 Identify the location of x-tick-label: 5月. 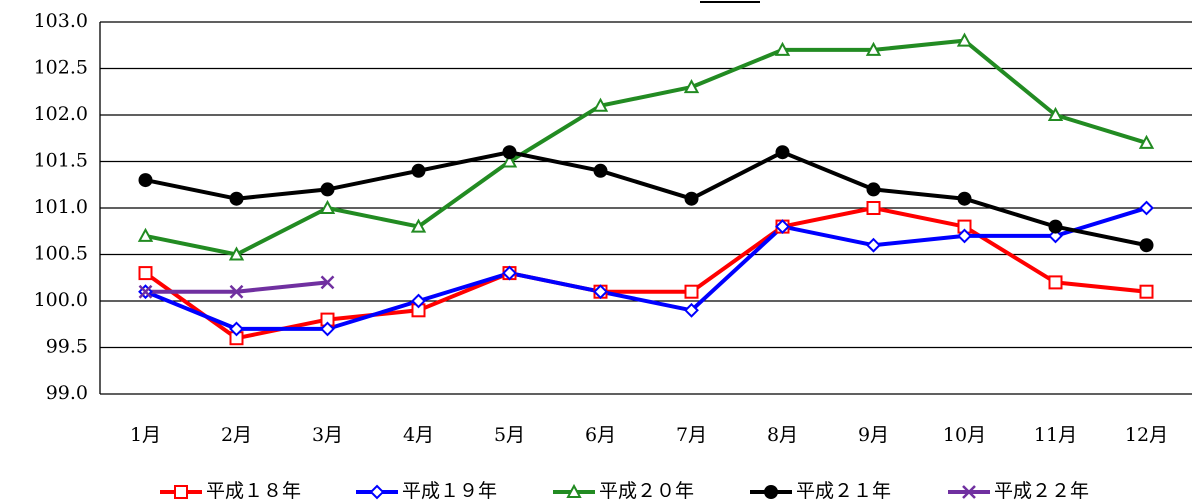
(509, 435).